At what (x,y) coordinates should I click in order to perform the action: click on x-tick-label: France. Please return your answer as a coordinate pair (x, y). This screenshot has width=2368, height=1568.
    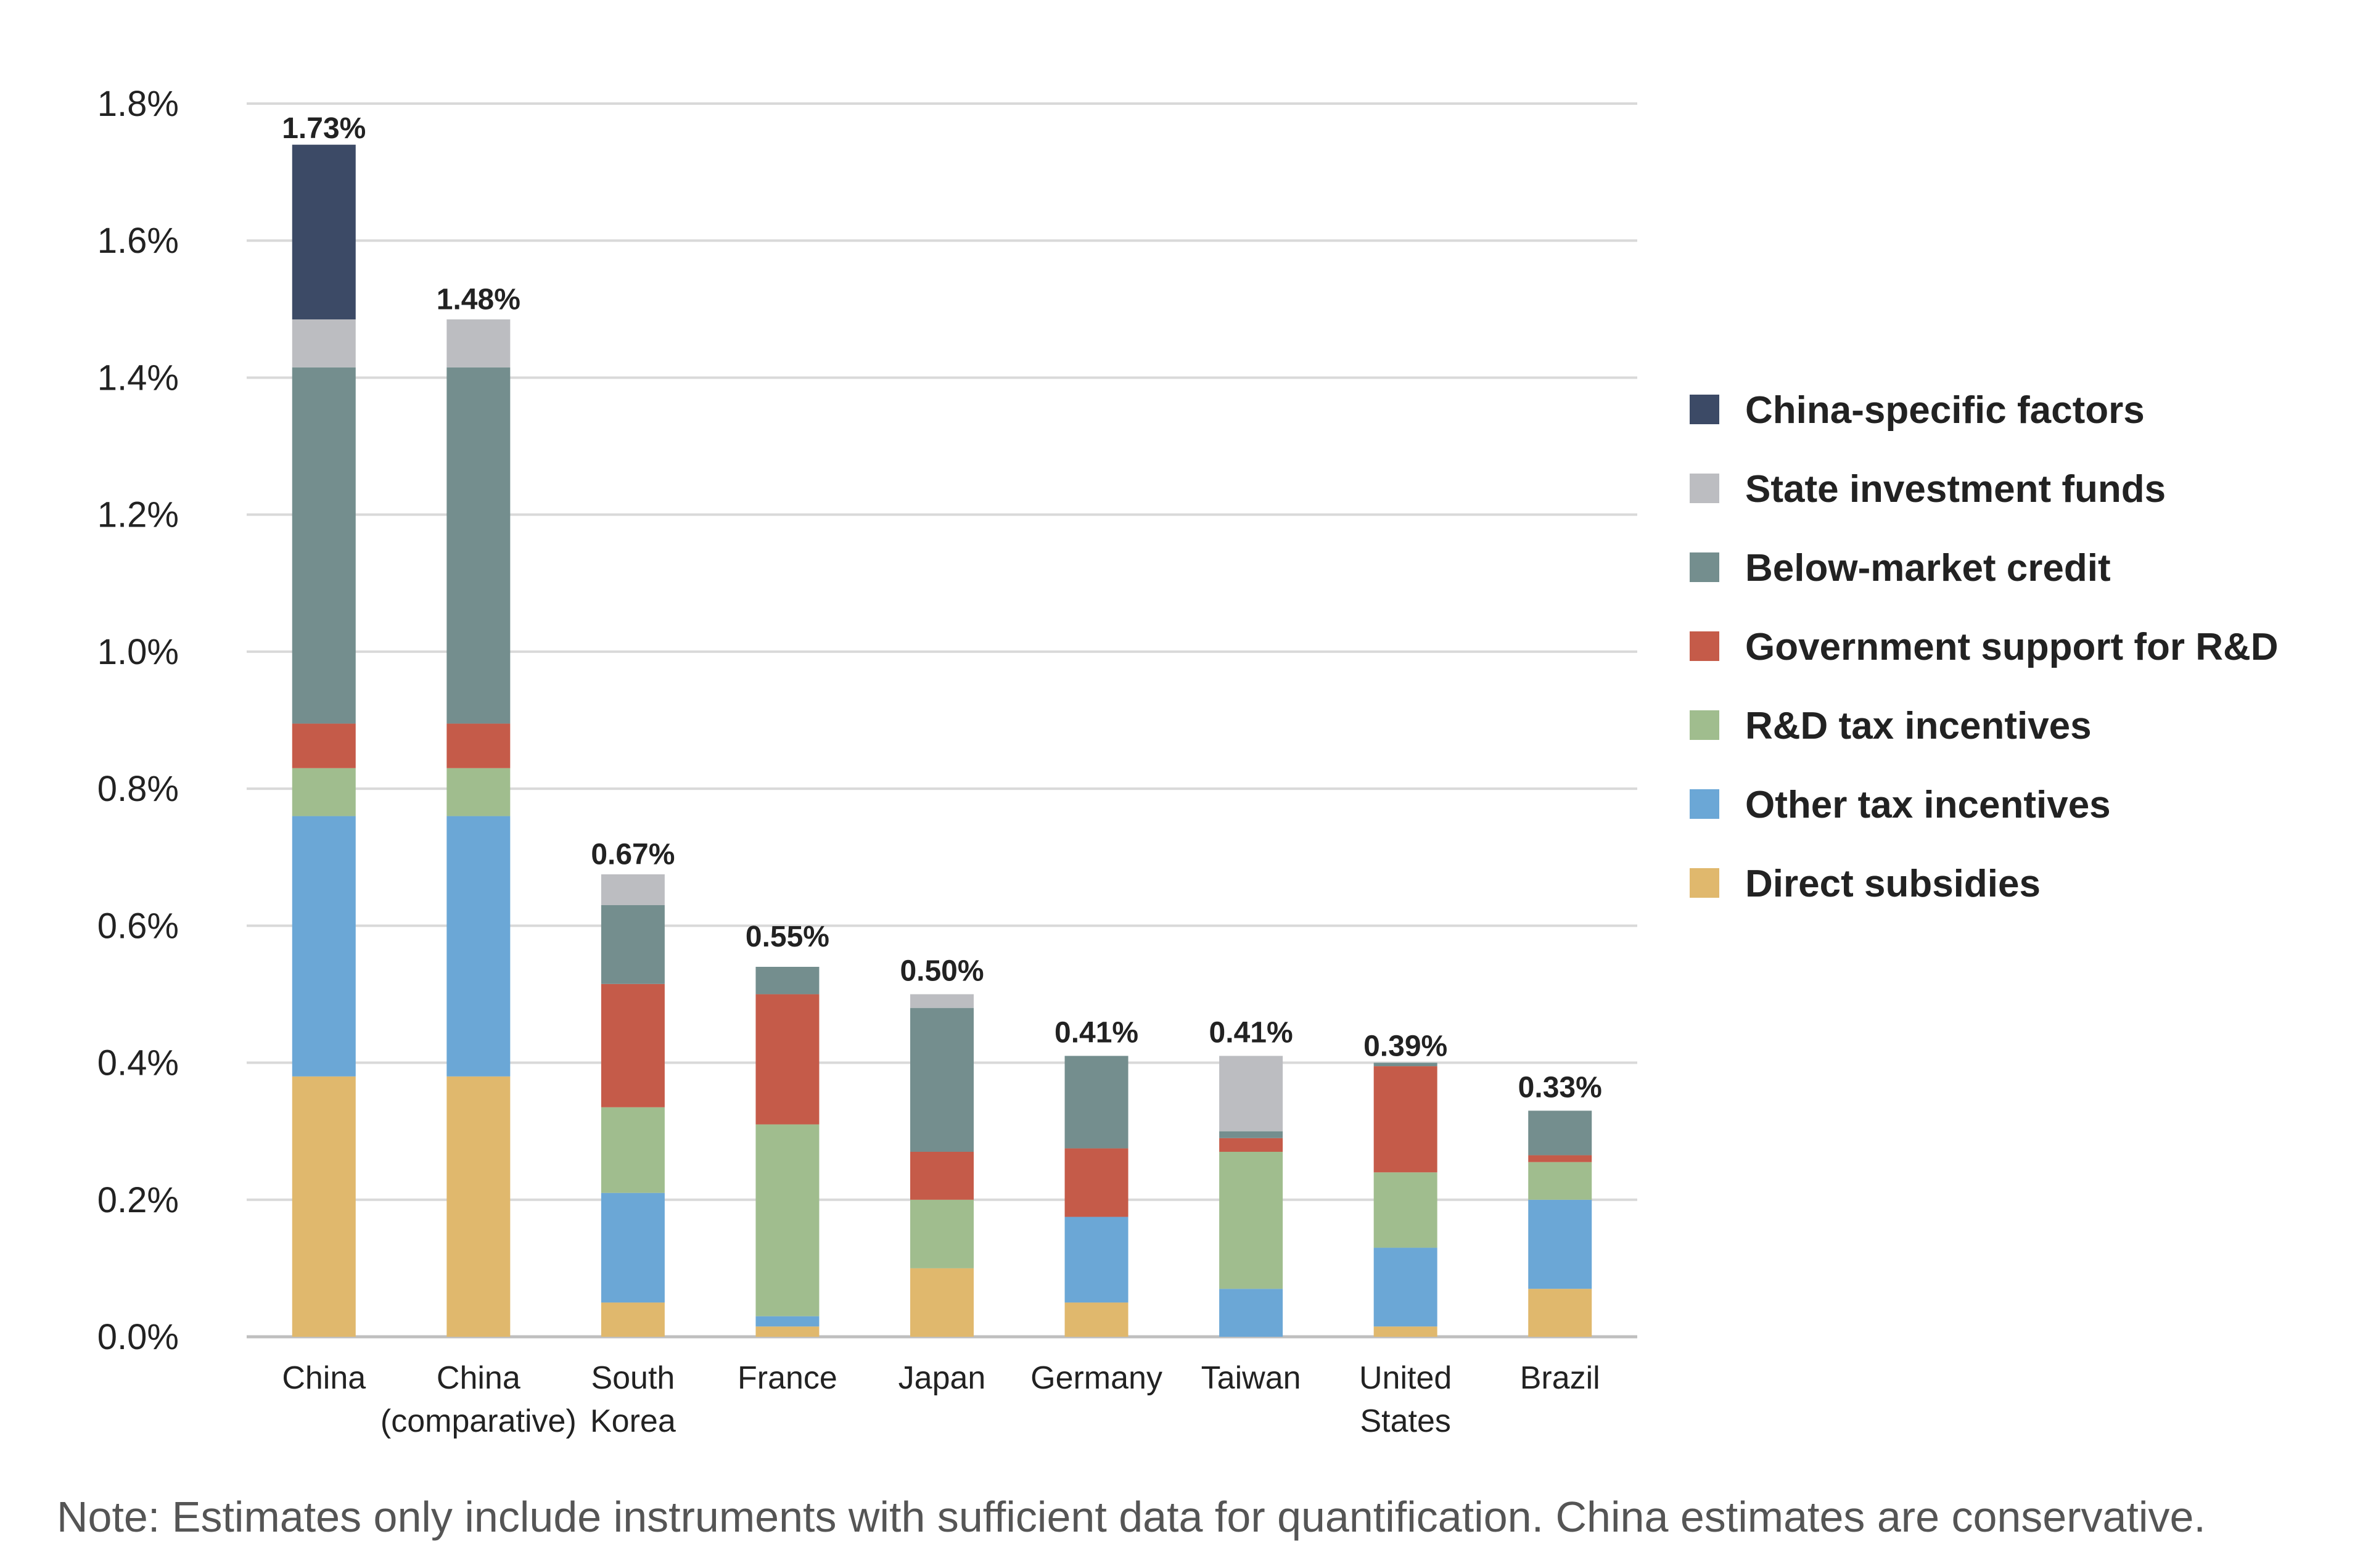
    Looking at the image, I should click on (788, 1378).